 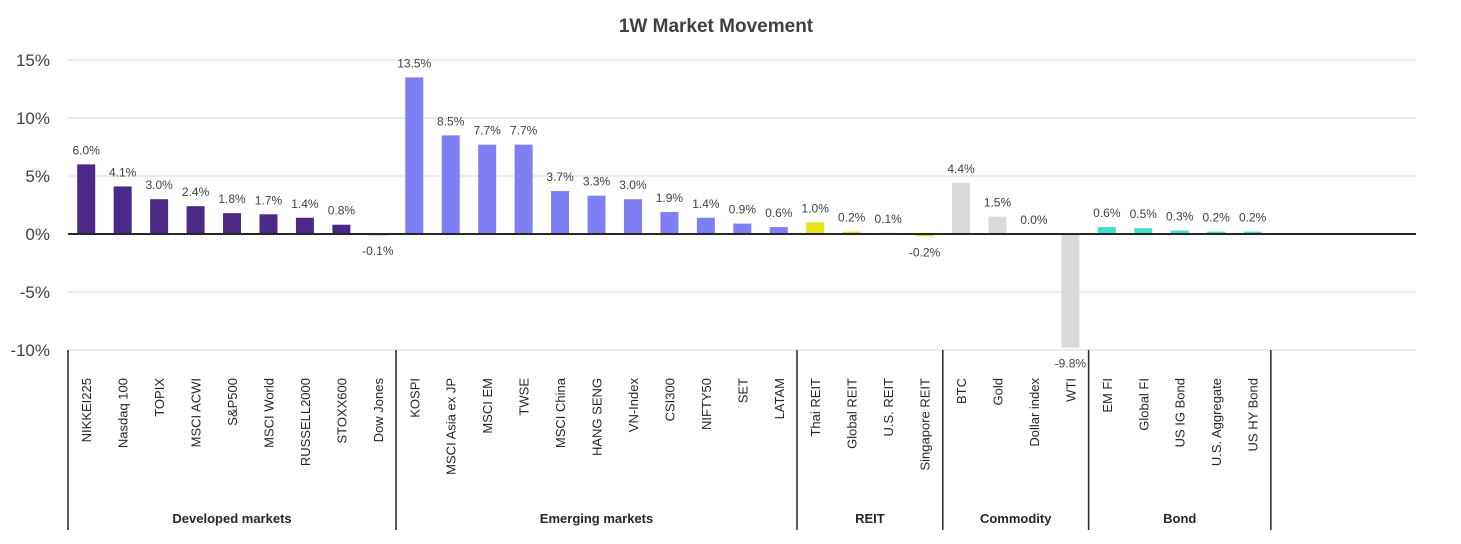 What do you see at coordinates (451, 426) in the screenshot?
I see `category-label: MSCI Asia ex JP` at bounding box center [451, 426].